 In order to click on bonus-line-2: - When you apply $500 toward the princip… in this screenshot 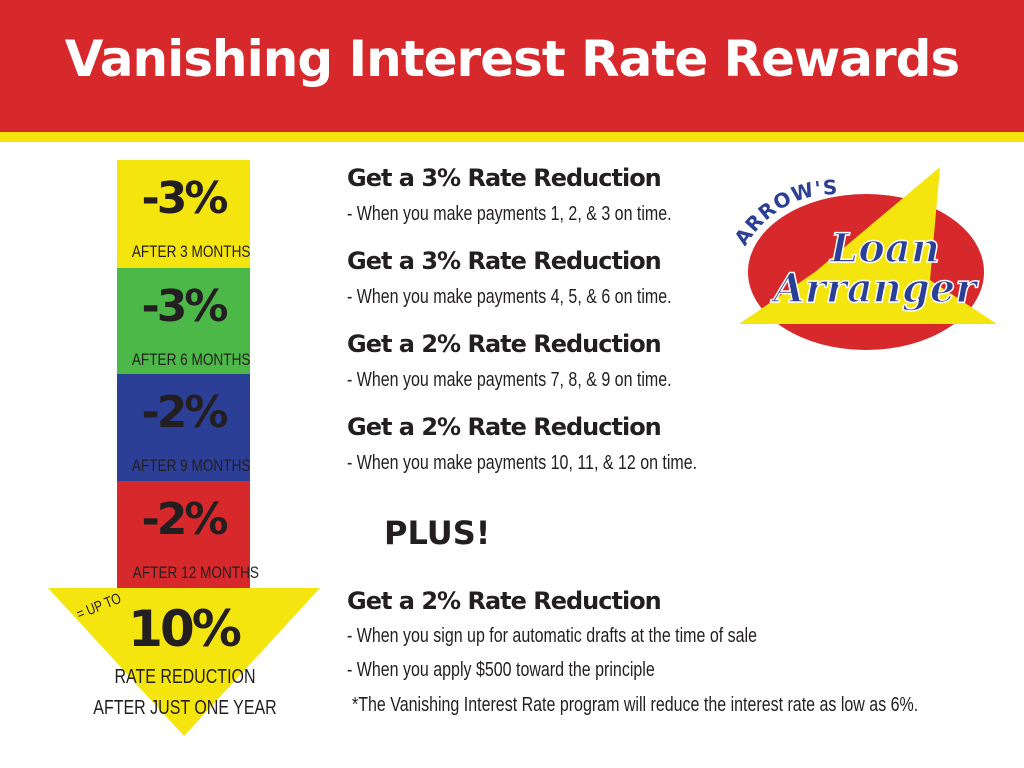, I will do `click(501, 670)`.